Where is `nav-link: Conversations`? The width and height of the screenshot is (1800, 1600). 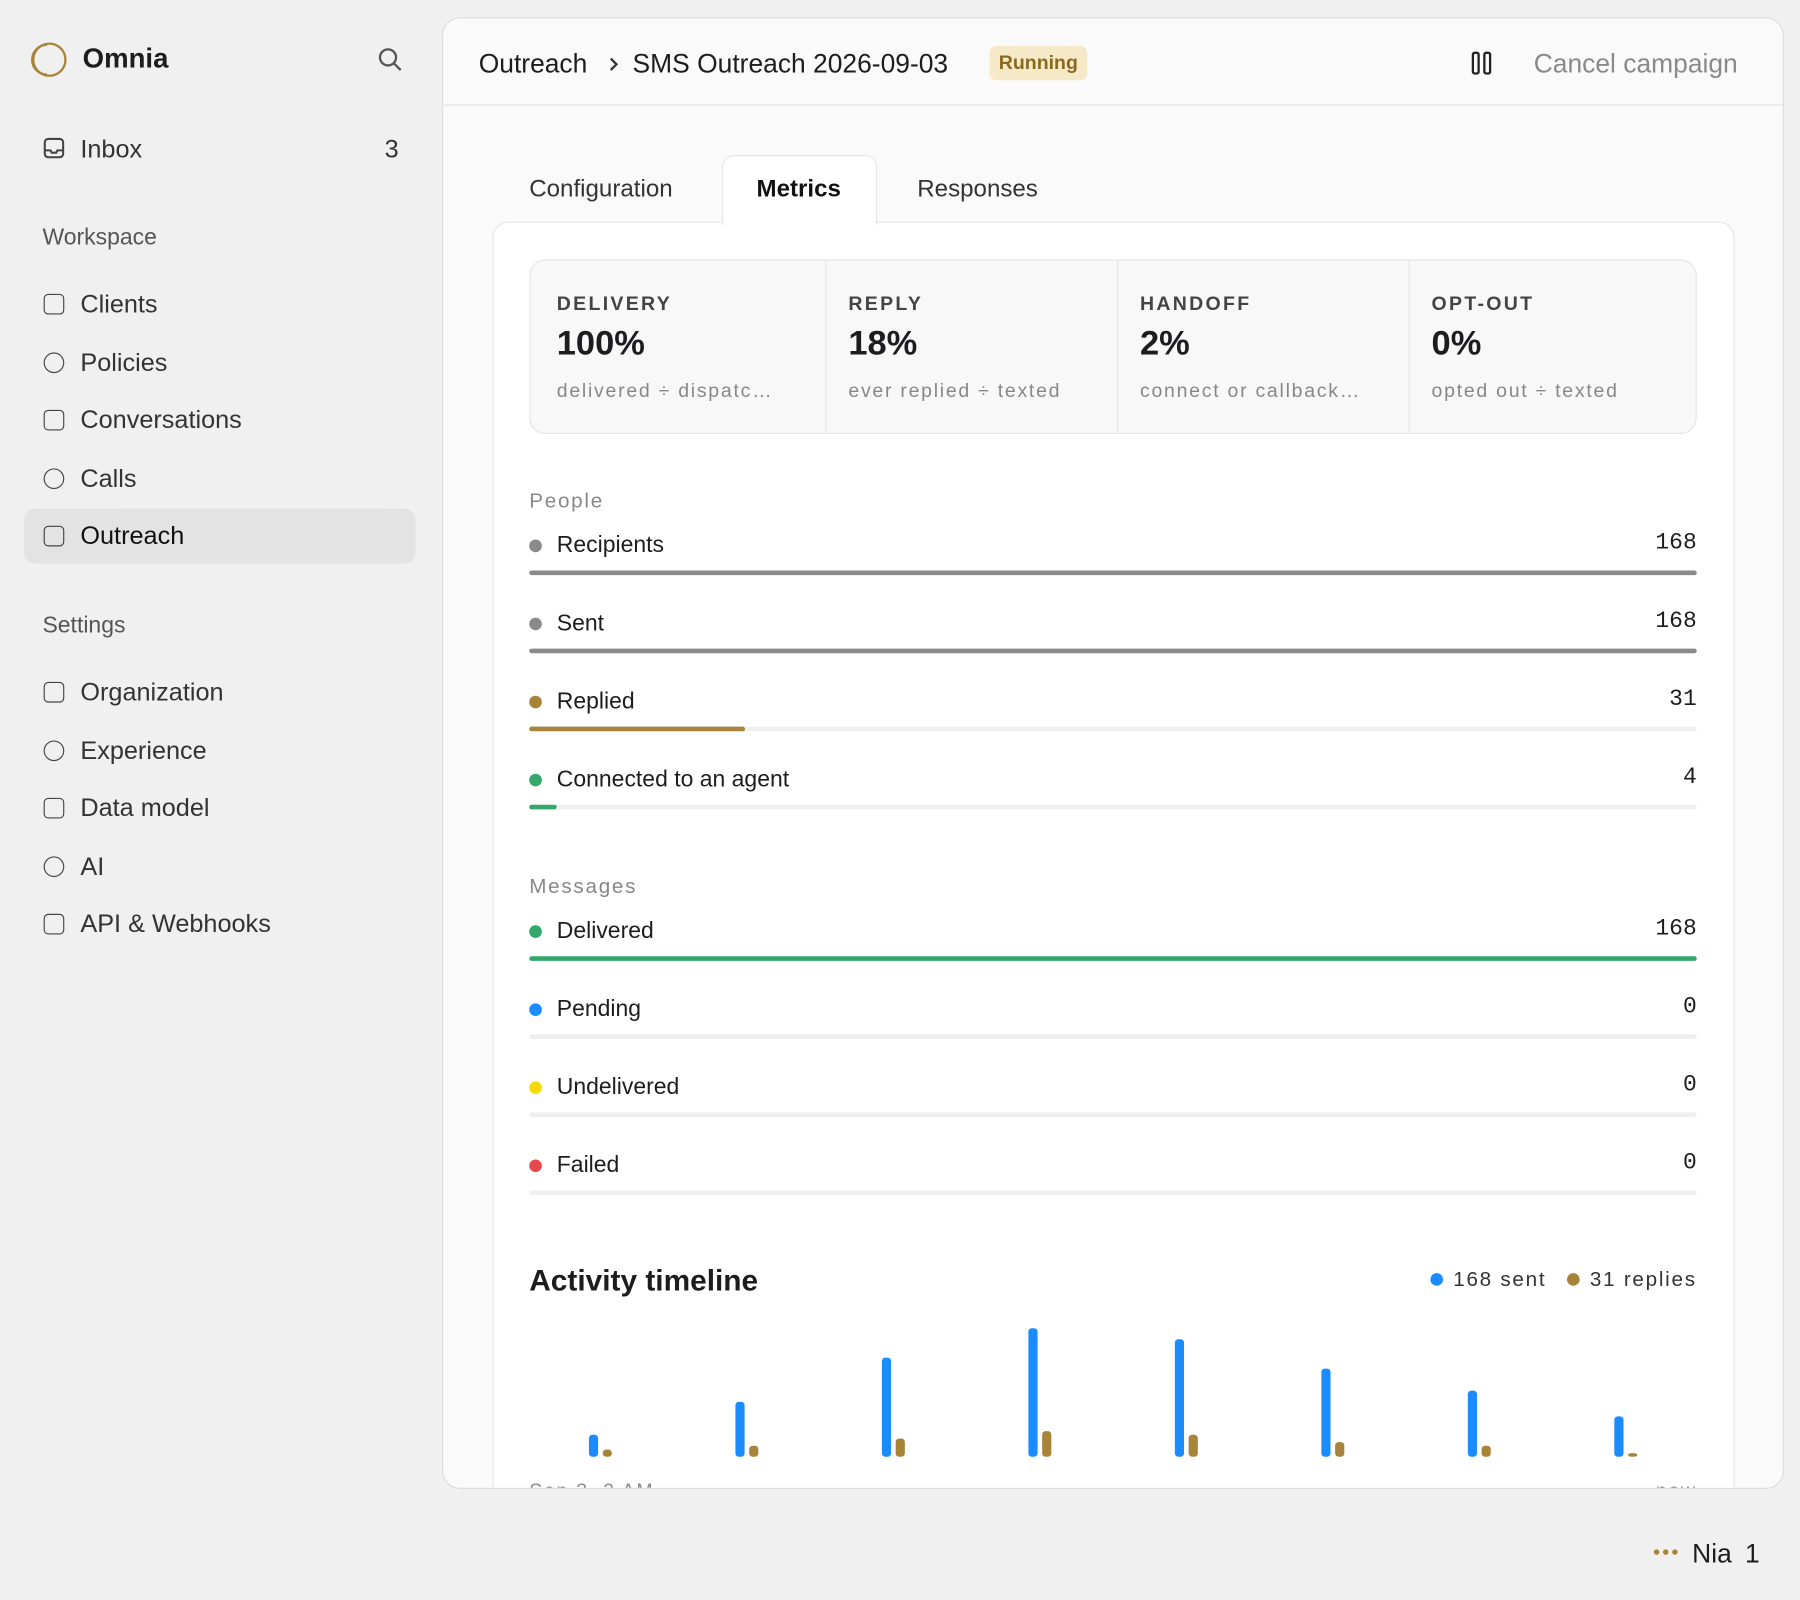
nav-link: Conversations is located at coordinates (161, 419).